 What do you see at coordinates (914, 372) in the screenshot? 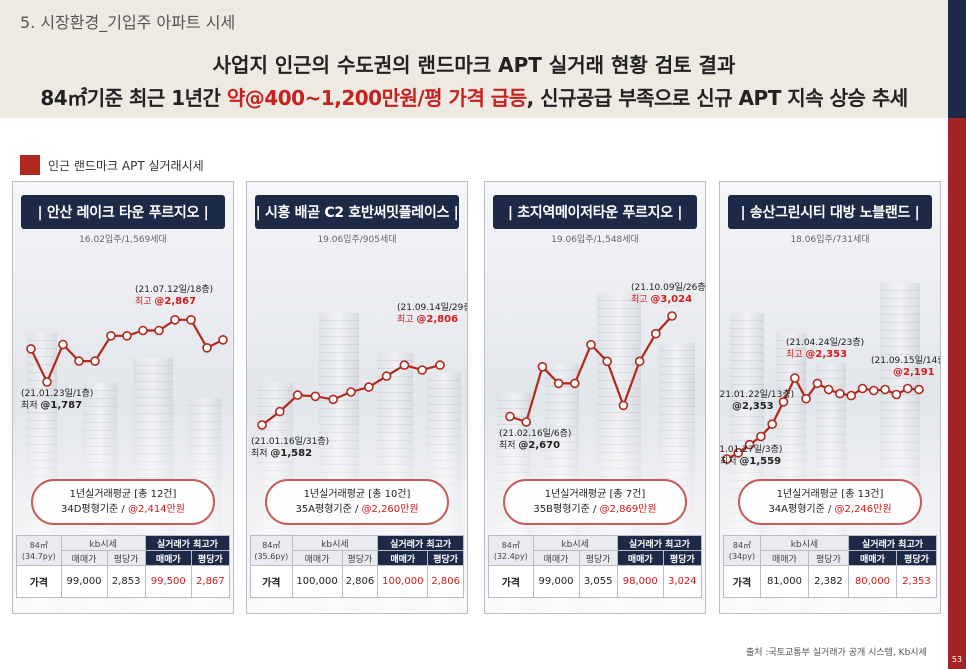
I see `recent-value: @2,191` at bounding box center [914, 372].